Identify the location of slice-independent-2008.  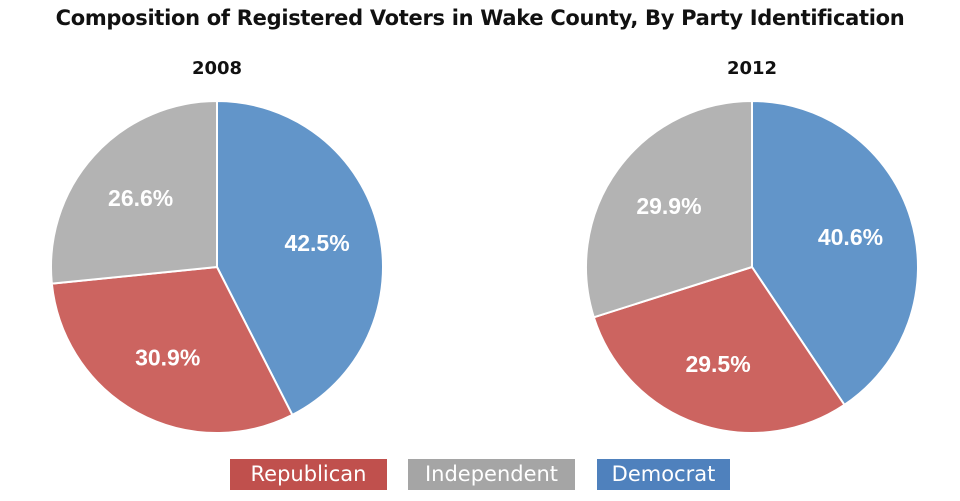
(134, 192).